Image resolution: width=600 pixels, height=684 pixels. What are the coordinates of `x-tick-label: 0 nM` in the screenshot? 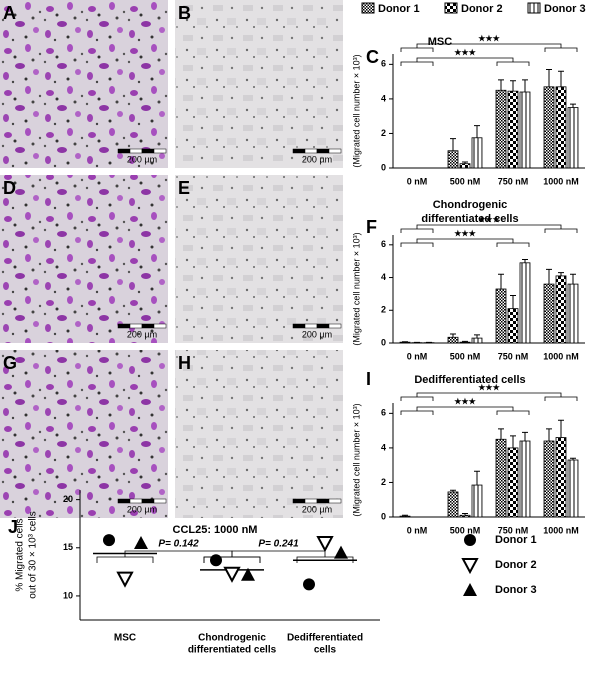 It's located at (417, 530).